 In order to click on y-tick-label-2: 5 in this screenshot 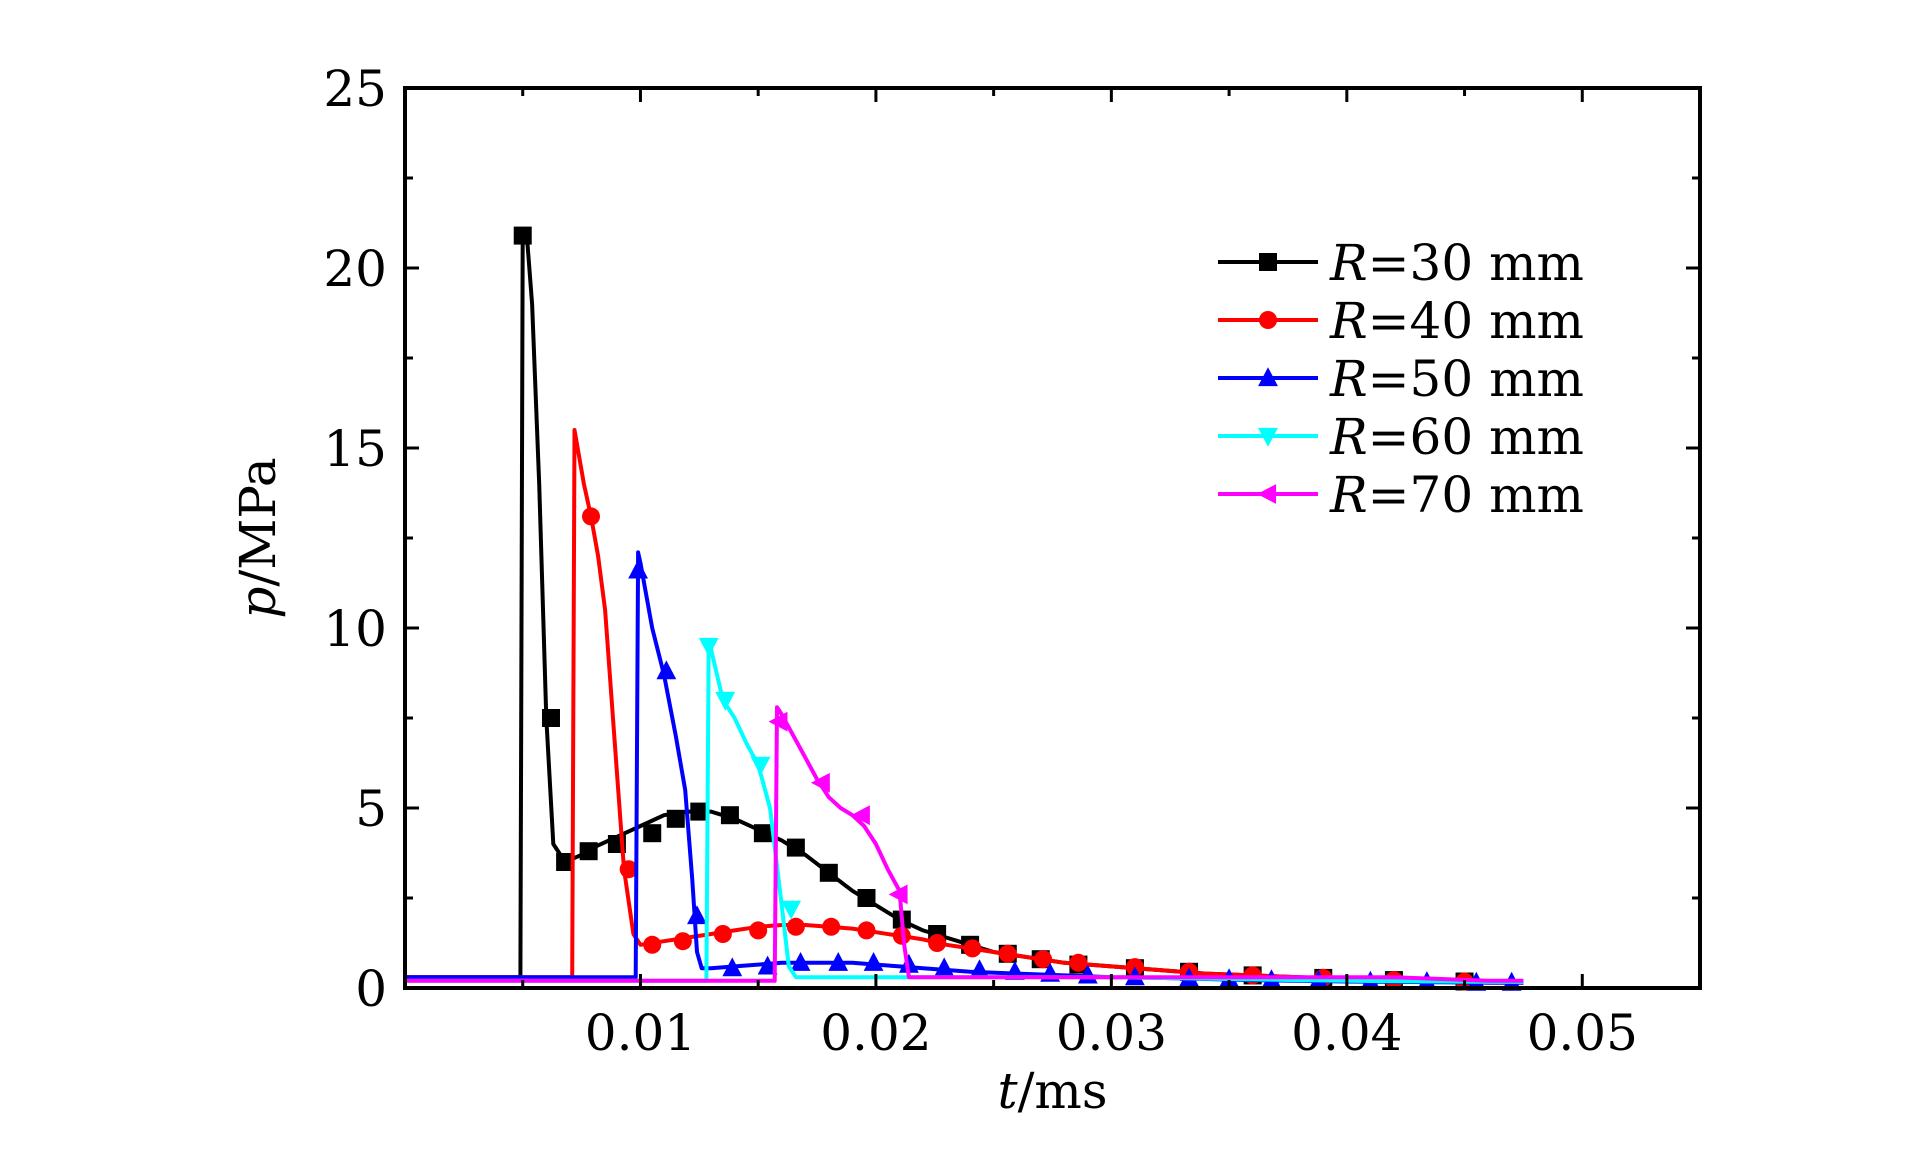, I will do `click(371, 809)`.